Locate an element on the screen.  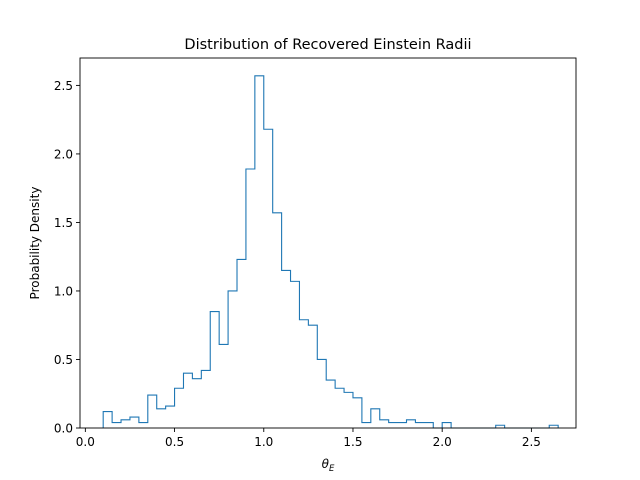
y-tick-label: 0.5 is located at coordinates (63, 360).